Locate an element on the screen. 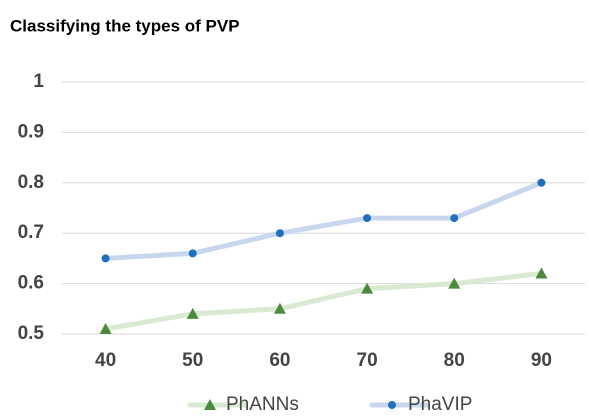  x-tick-label: 40 is located at coordinates (105, 360).